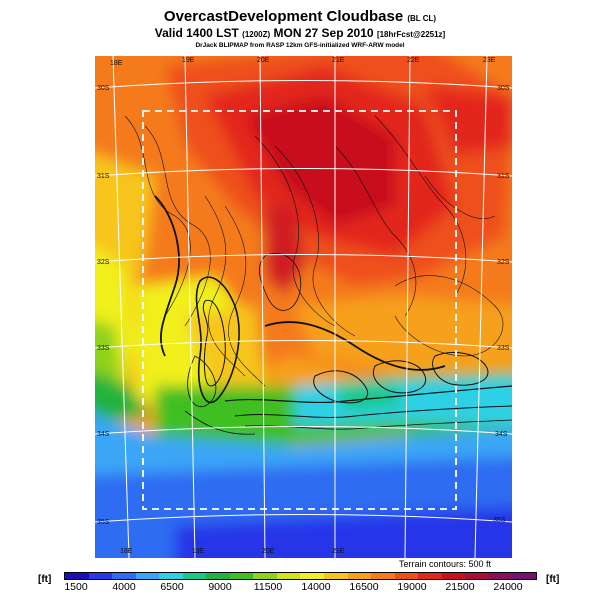 This screenshot has height=600, width=600. I want to click on lon-label-top: 22E, so click(413, 60).